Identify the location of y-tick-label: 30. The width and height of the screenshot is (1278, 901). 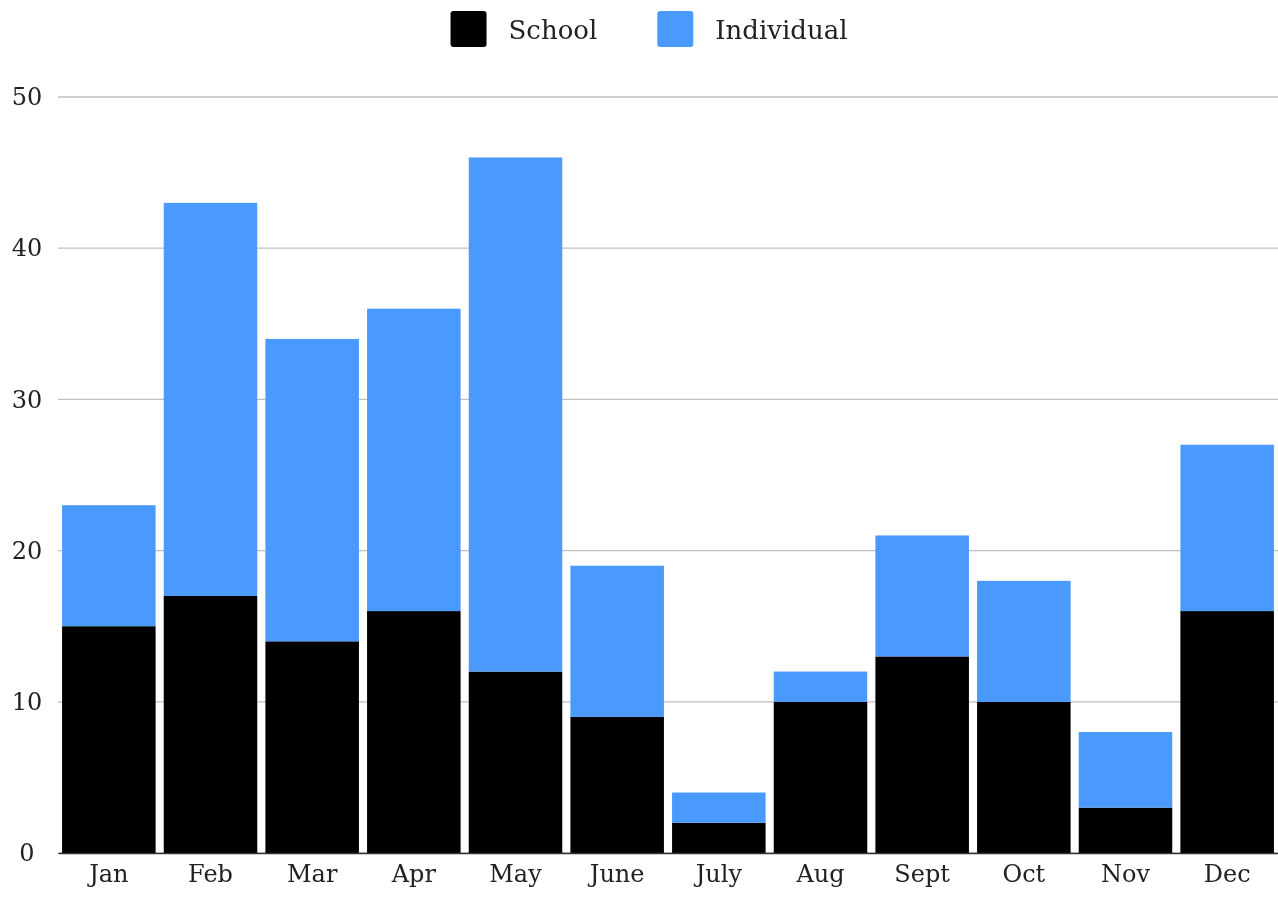
(27, 399).